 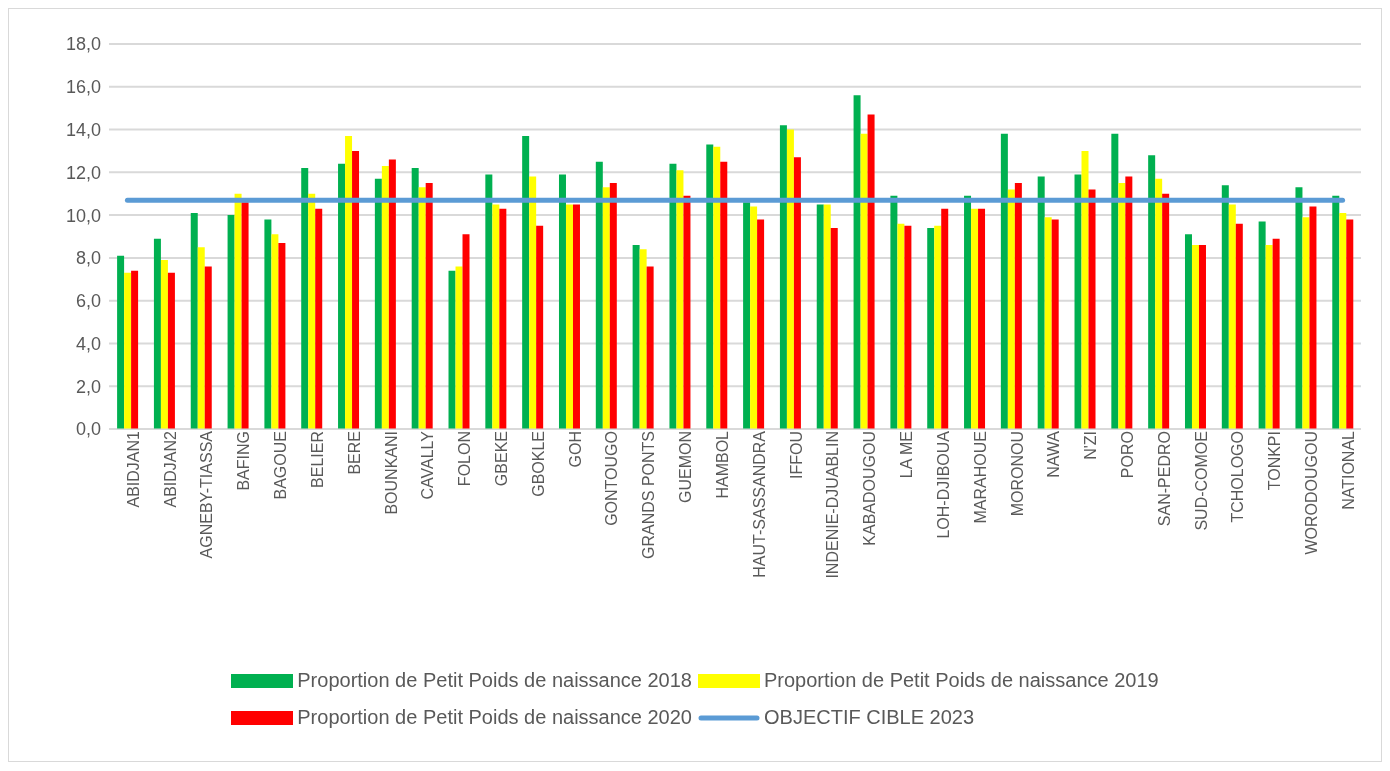 I want to click on x-tick-label: KABADOUGOU, so click(x=870, y=488).